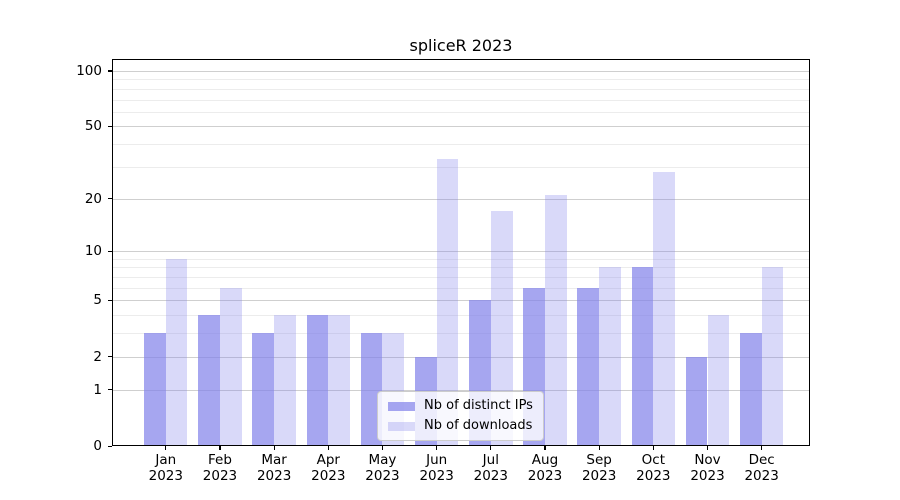 This screenshot has height=500, width=900. Describe the element at coordinates (437, 460) in the screenshot. I see `month-label: Jun` at that location.